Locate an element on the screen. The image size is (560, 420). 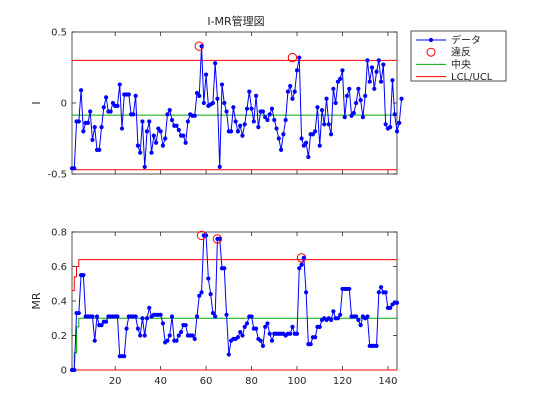
legend-label: 中央 is located at coordinates (461, 64).